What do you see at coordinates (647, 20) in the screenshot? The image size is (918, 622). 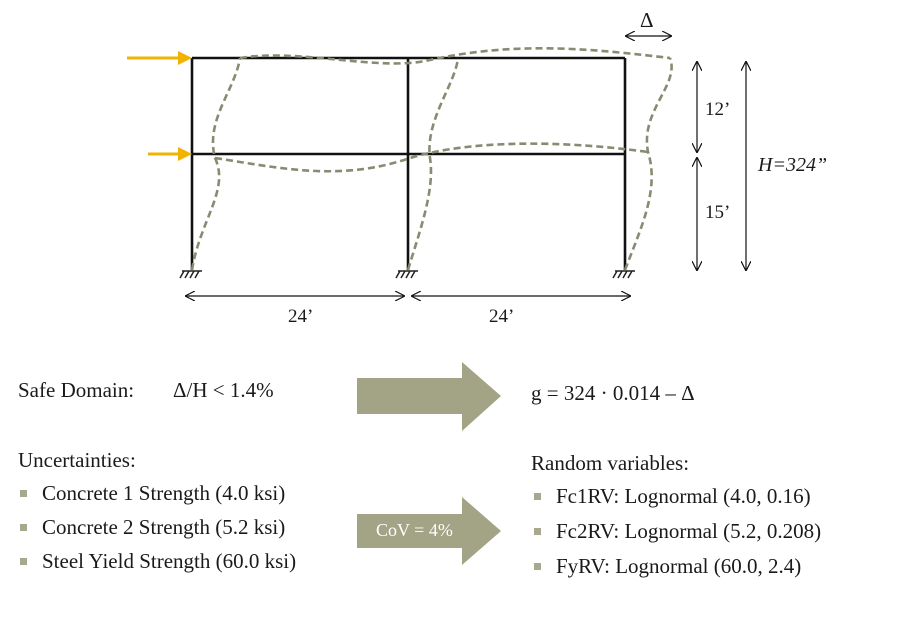 I see `drift-label: Δ` at bounding box center [647, 20].